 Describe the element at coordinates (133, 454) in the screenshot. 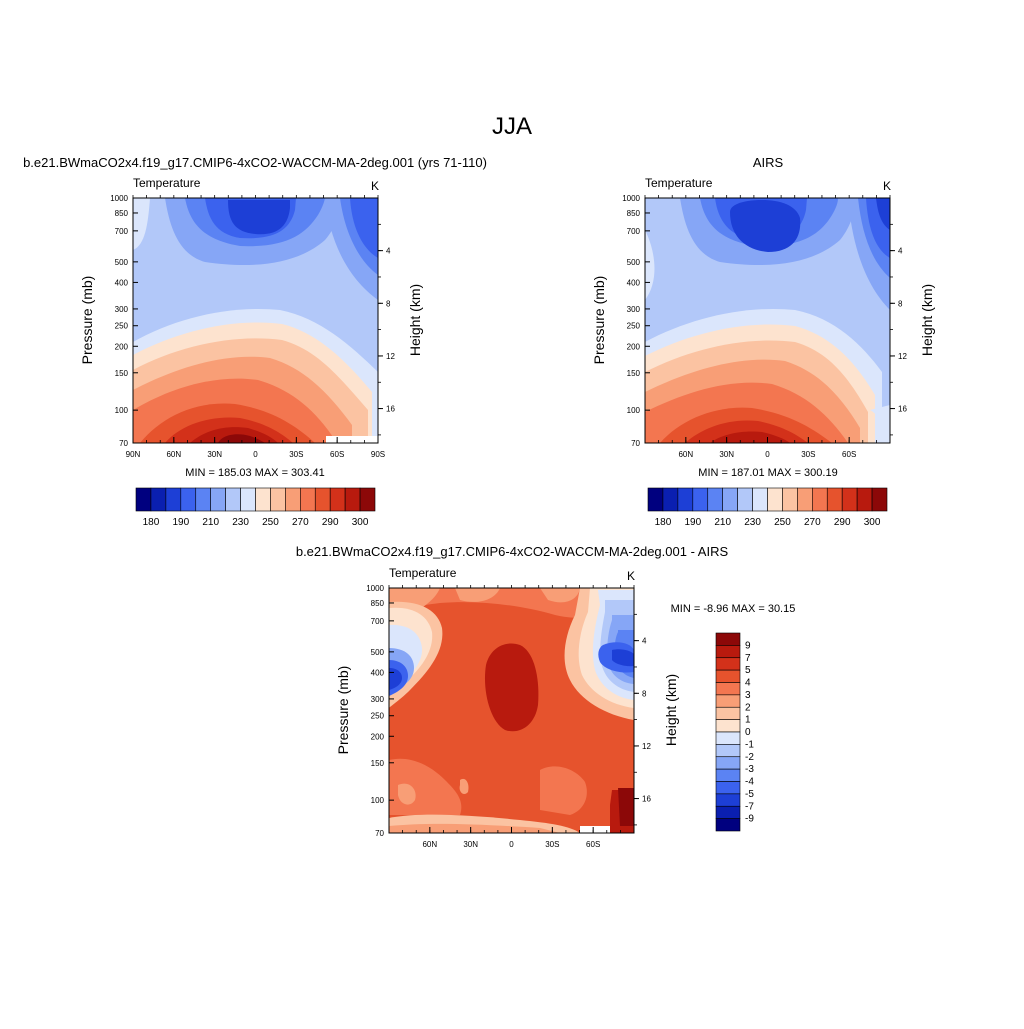

I see `xtick-label-0: 90N` at that location.